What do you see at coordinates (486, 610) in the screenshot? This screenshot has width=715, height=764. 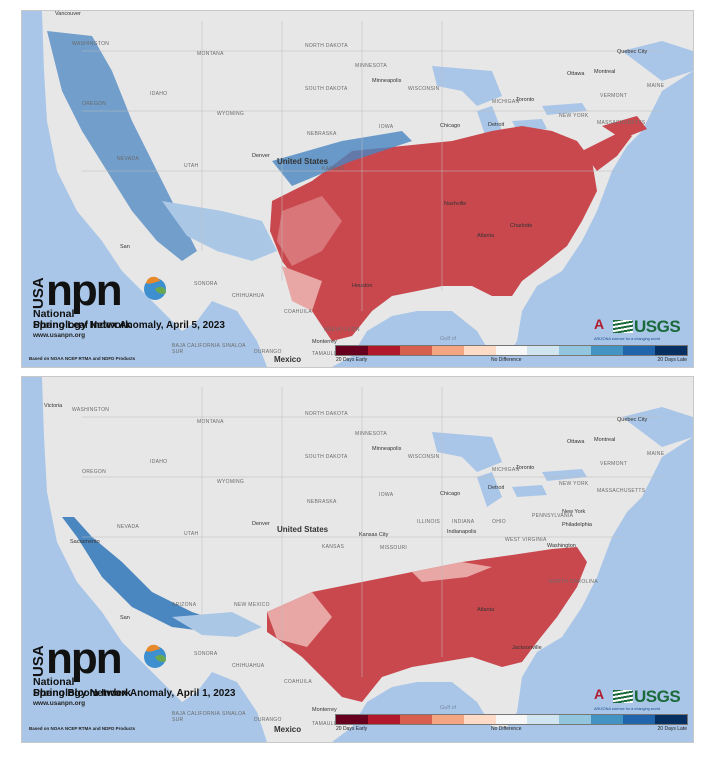 I see `city-label: Atlanta` at bounding box center [486, 610].